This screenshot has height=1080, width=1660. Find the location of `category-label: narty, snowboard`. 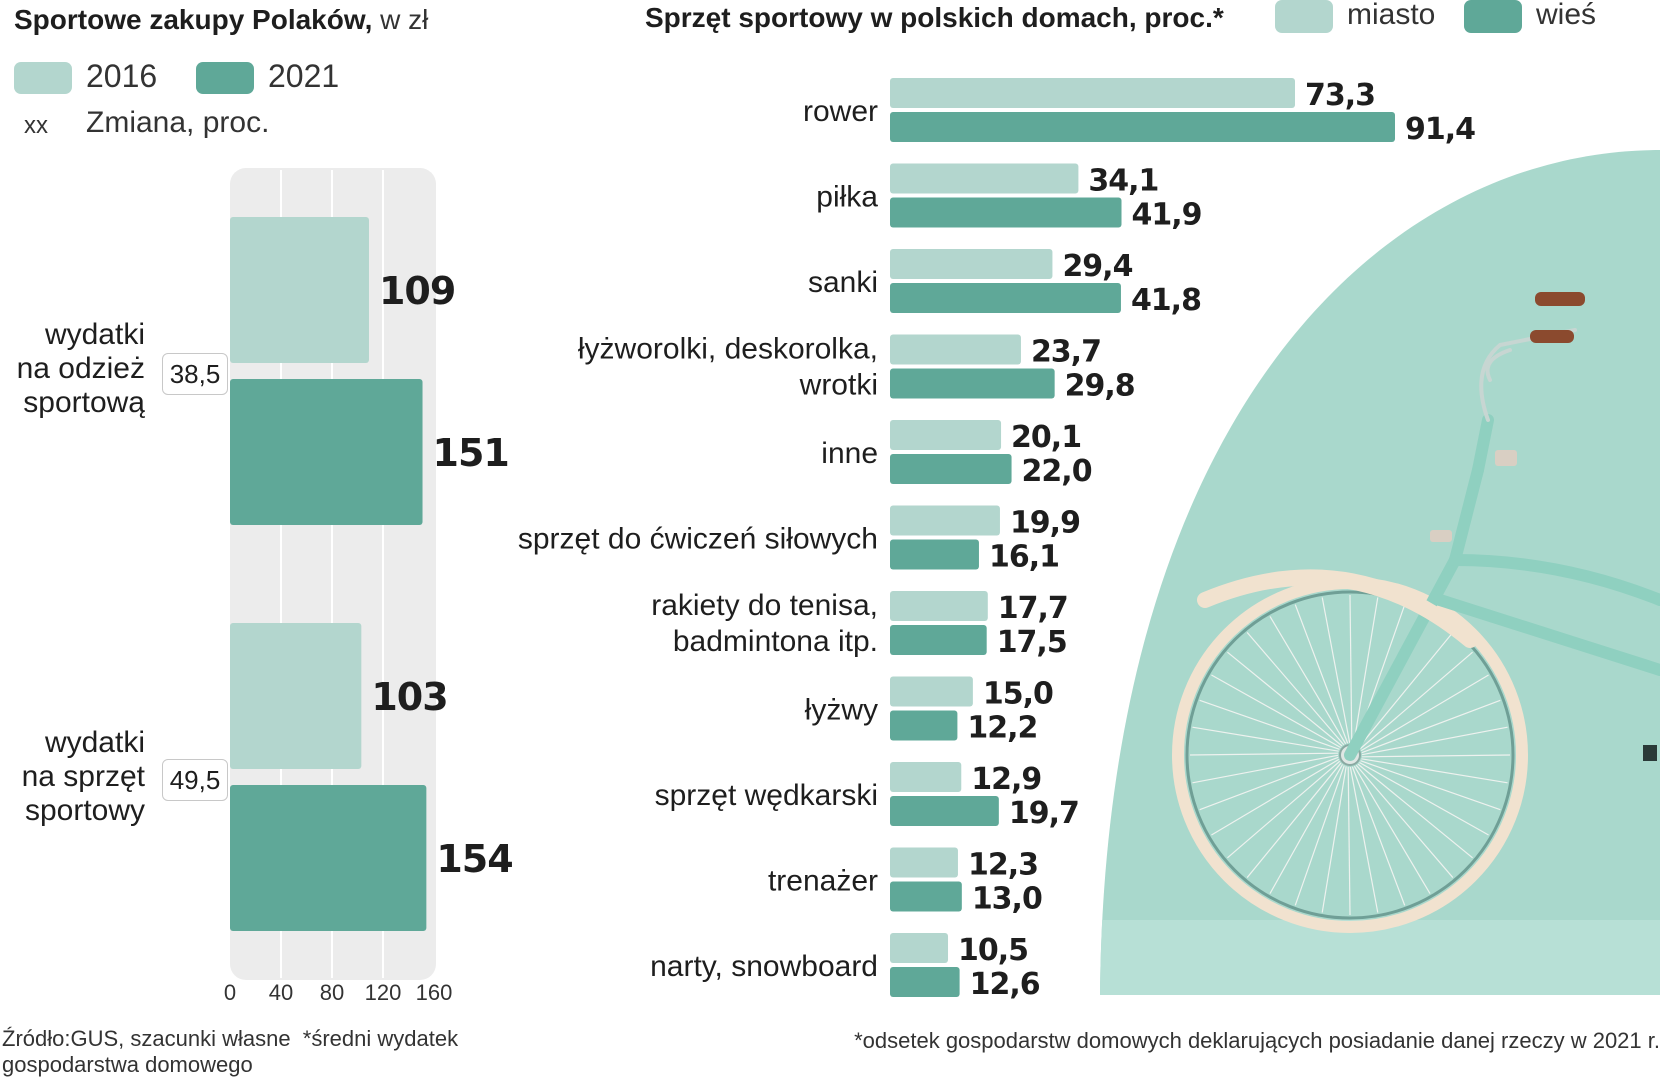

category-label: narty, snowboard is located at coordinates (764, 966).